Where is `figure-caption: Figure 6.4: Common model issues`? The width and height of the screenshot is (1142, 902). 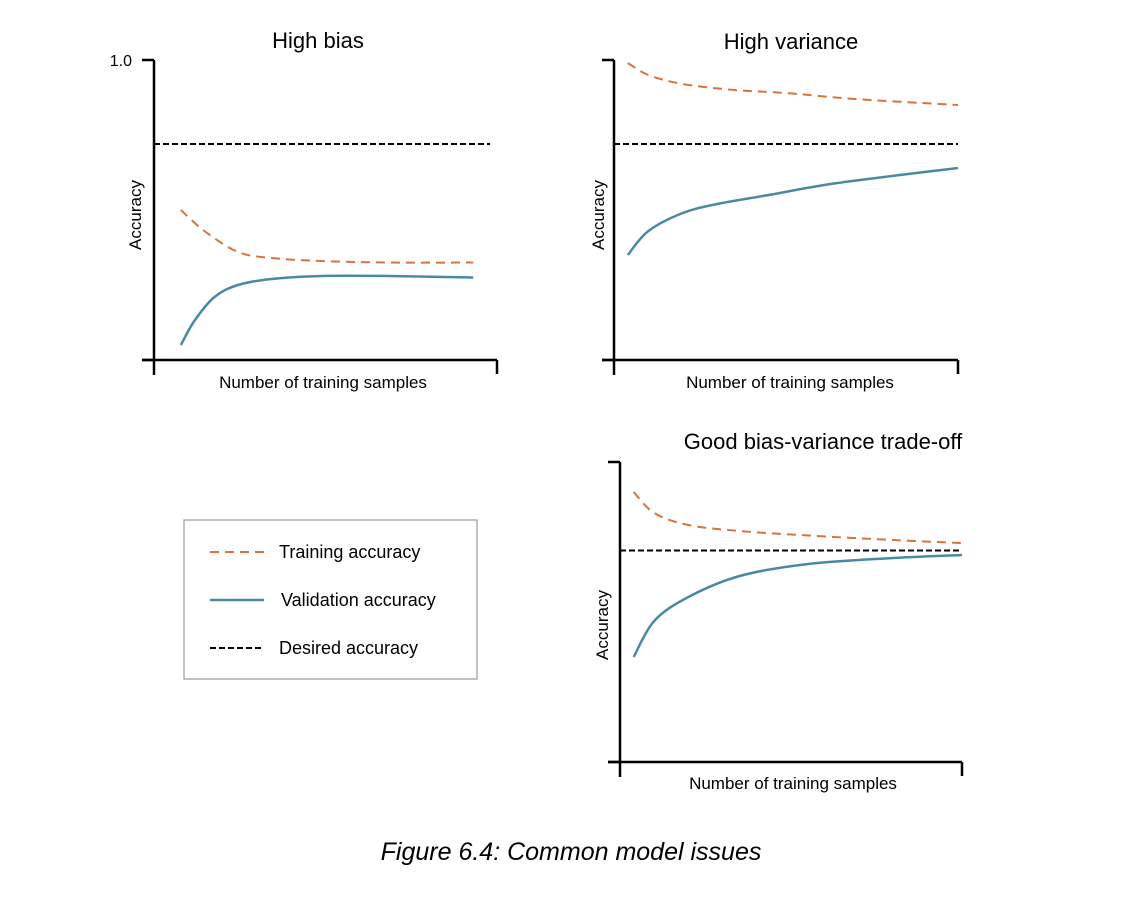 figure-caption: Figure 6.4: Common model issues is located at coordinates (571, 852).